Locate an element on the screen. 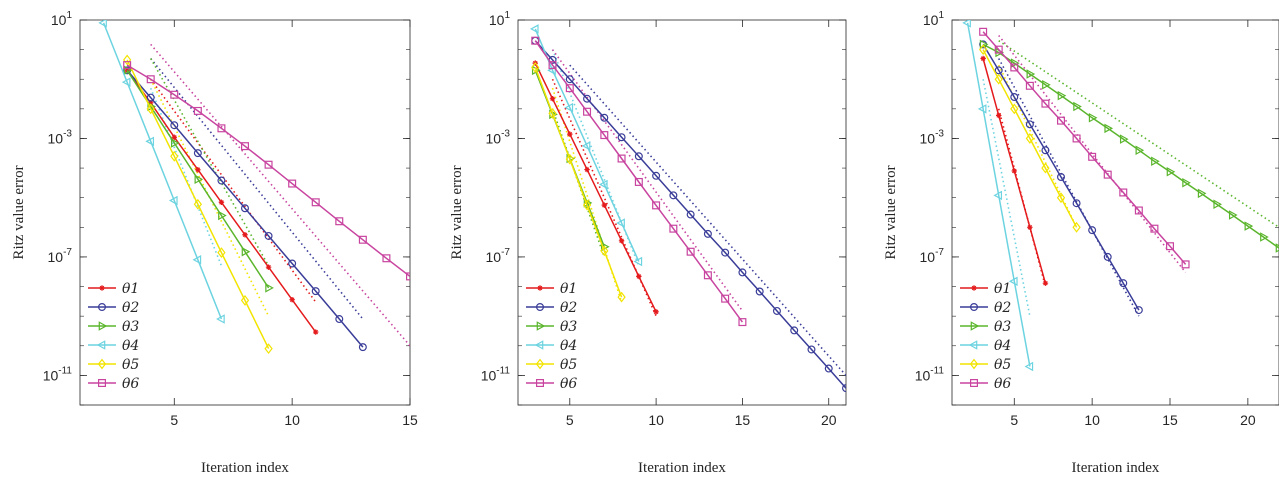  y-tick-label: 10⁻³ is located at coordinates (498, 137).